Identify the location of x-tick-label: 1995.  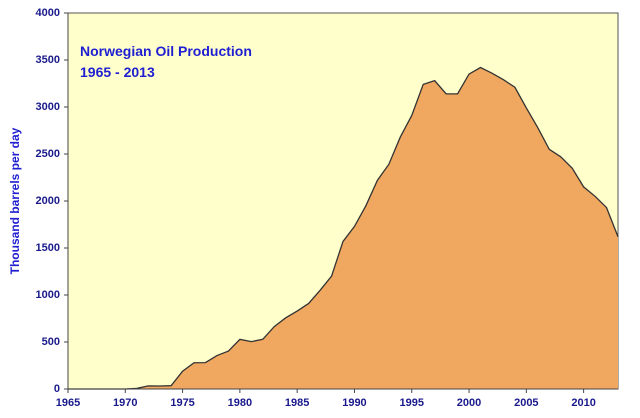
(412, 403).